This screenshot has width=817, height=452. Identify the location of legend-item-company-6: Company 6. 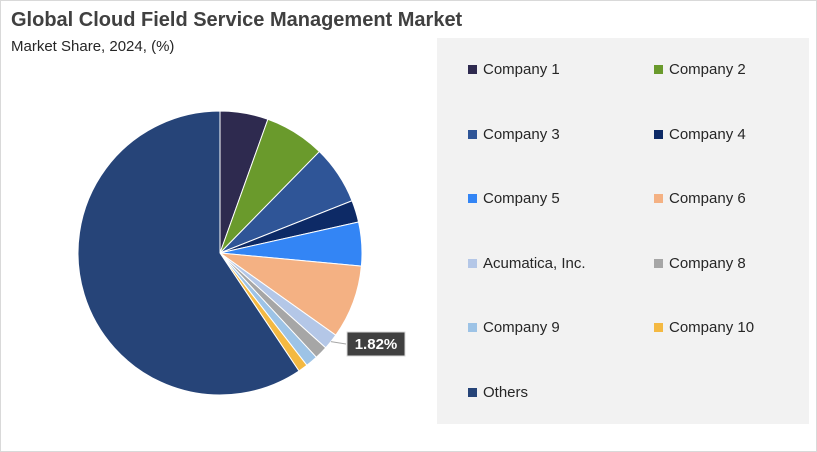
(700, 198).